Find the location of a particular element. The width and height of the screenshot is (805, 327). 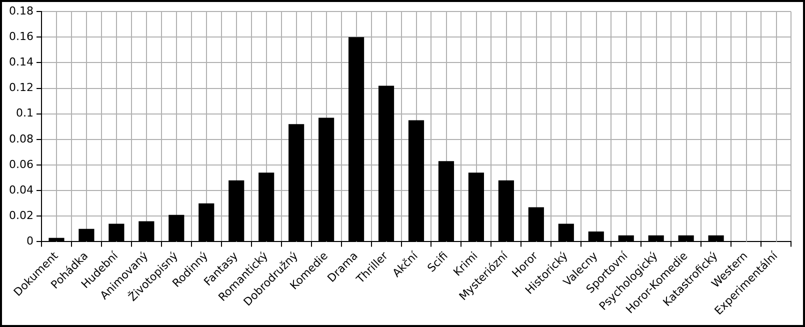

y-tick-label: 0.16 is located at coordinates (21, 37).